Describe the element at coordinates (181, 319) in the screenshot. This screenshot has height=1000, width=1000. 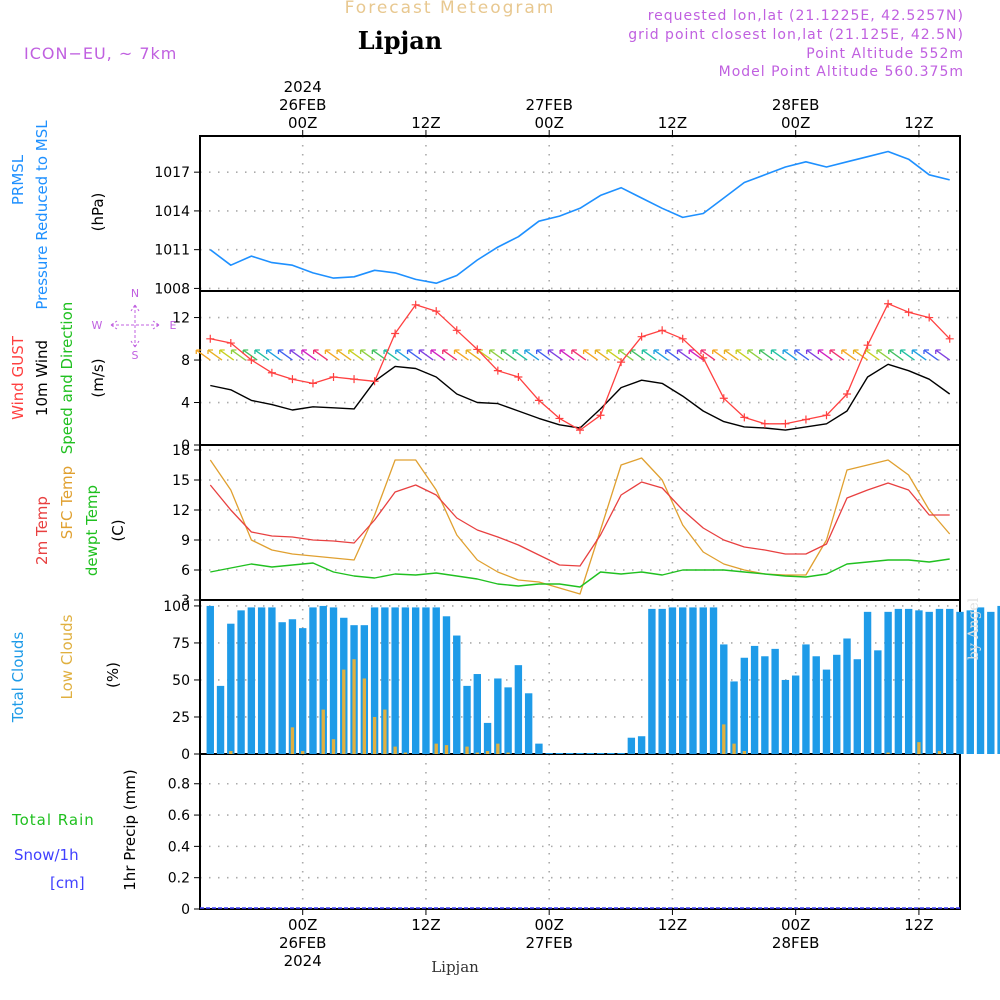
I see `y-tick-label: 12` at that location.